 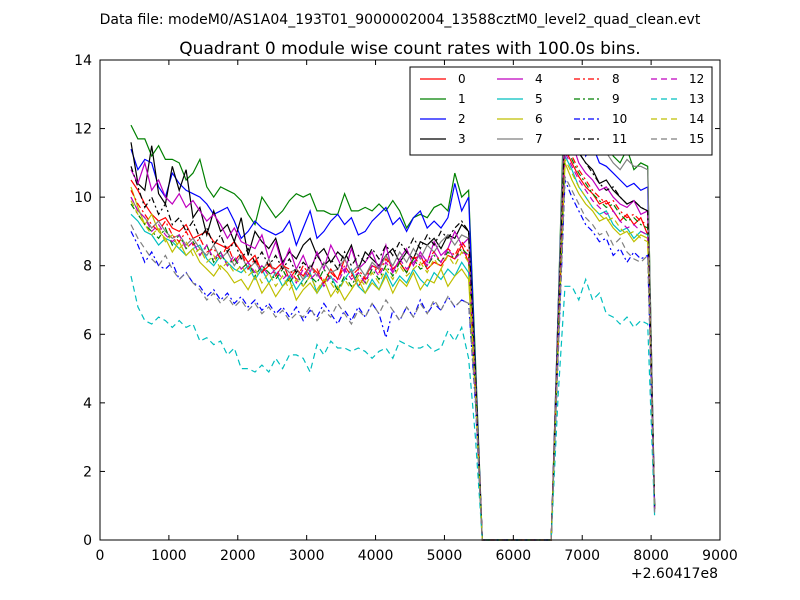 What do you see at coordinates (87, 472) in the screenshot?
I see `y-tick-label: 2` at bounding box center [87, 472].